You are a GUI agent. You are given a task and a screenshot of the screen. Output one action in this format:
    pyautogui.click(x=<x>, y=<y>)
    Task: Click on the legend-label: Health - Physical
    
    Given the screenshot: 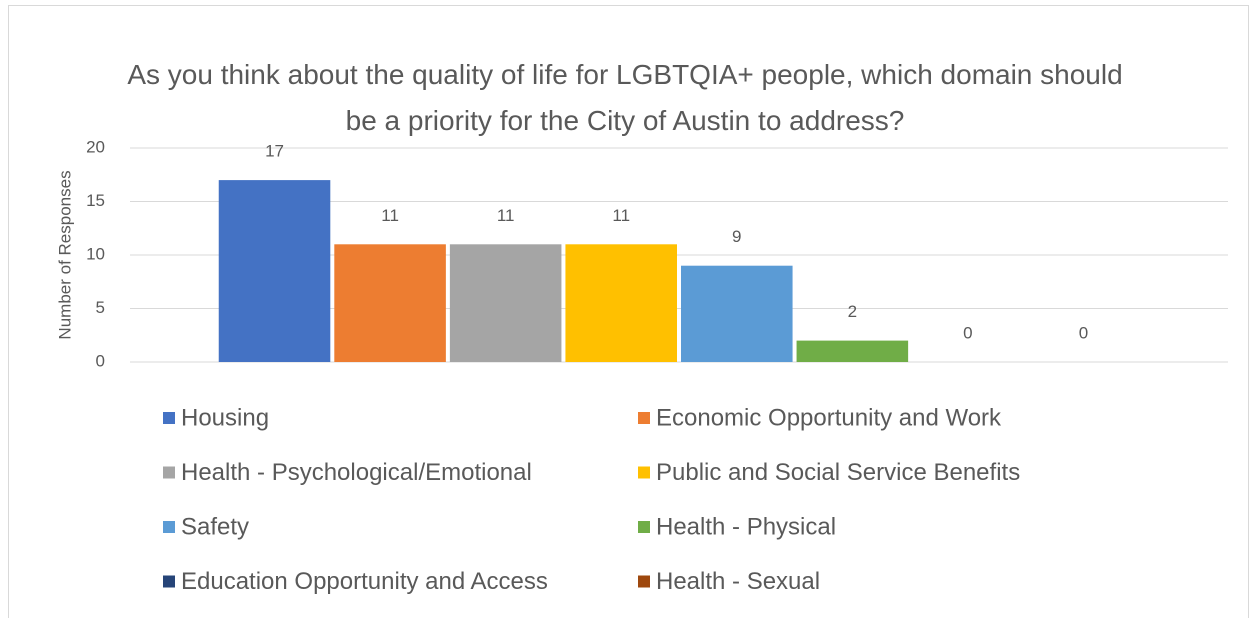 What is the action you would take?
    pyautogui.click(x=746, y=526)
    